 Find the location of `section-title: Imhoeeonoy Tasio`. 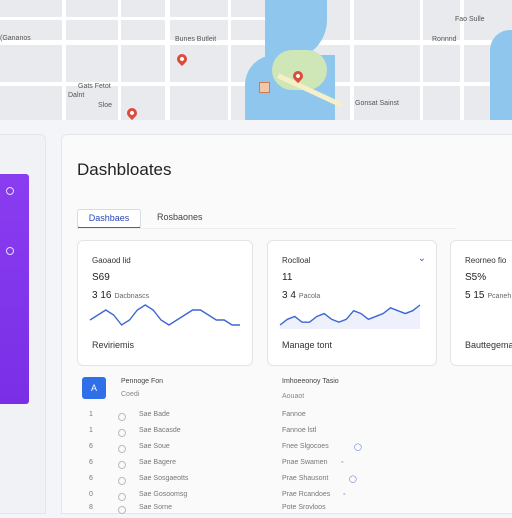

section-title: Imhoeeonoy Tasio is located at coordinates (310, 381).